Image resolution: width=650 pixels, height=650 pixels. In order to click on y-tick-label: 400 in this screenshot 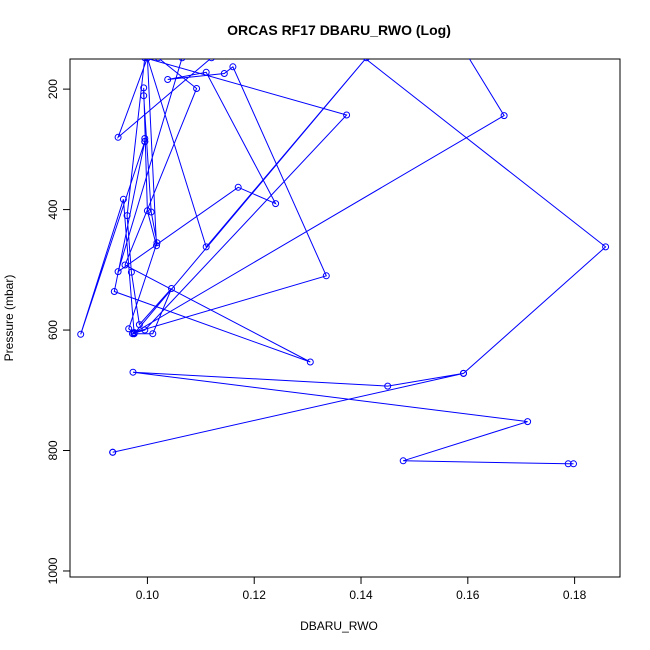, I will do `click(53, 209)`.